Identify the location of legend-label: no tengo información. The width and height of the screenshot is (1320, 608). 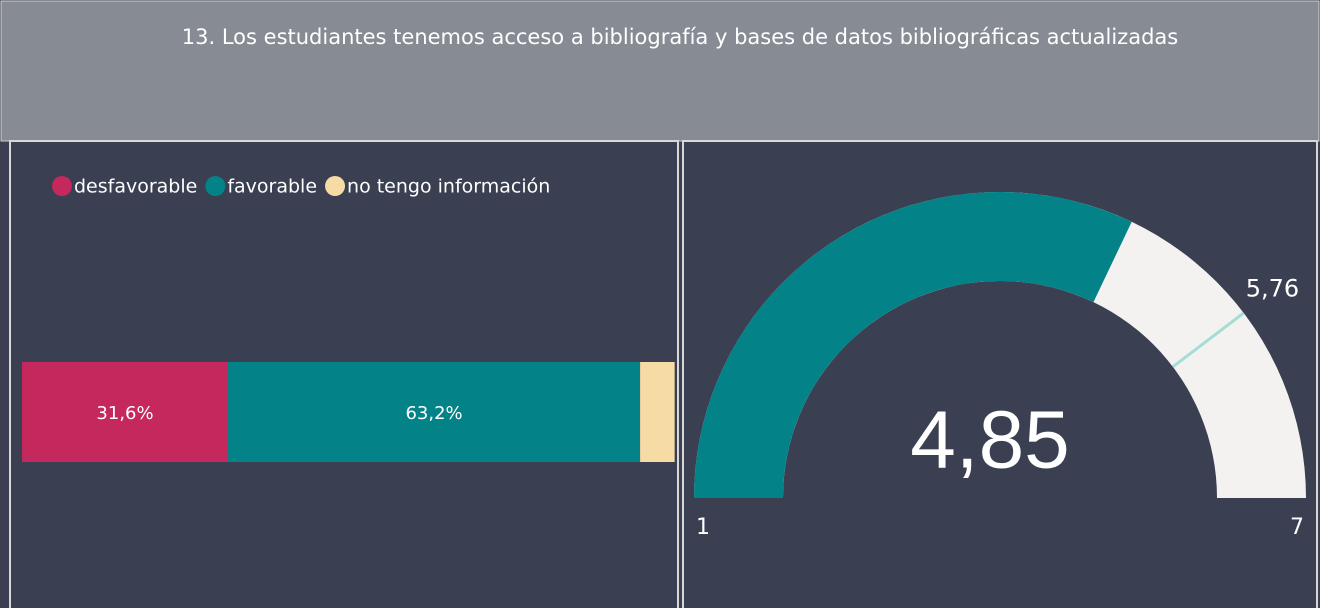
(448, 187).